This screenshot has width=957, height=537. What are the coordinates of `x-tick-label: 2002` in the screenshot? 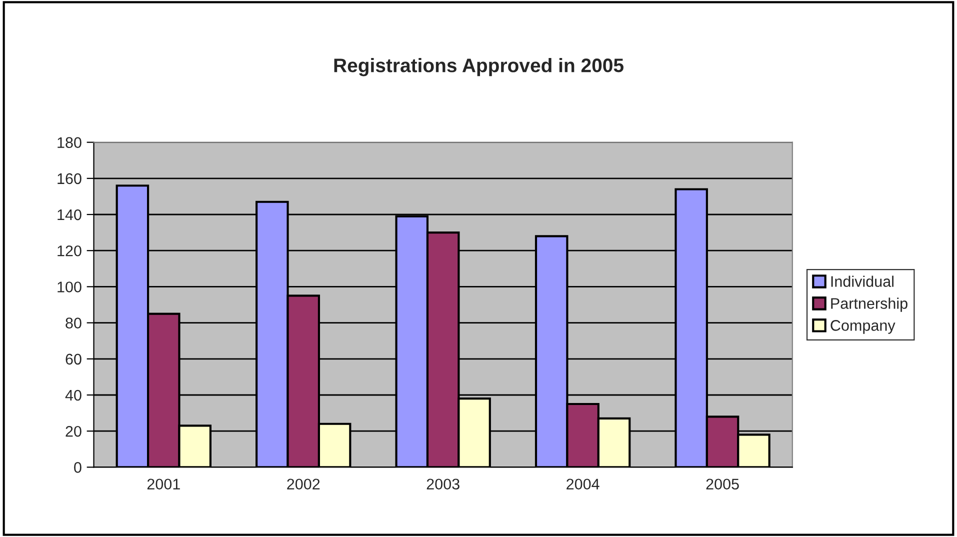 It's located at (303, 484).